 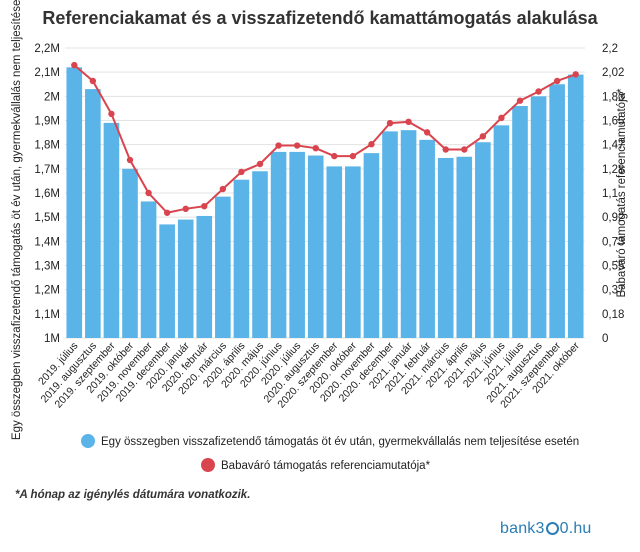 What do you see at coordinates (605, 339) in the screenshot?
I see `right-tick-label: 0` at bounding box center [605, 339].